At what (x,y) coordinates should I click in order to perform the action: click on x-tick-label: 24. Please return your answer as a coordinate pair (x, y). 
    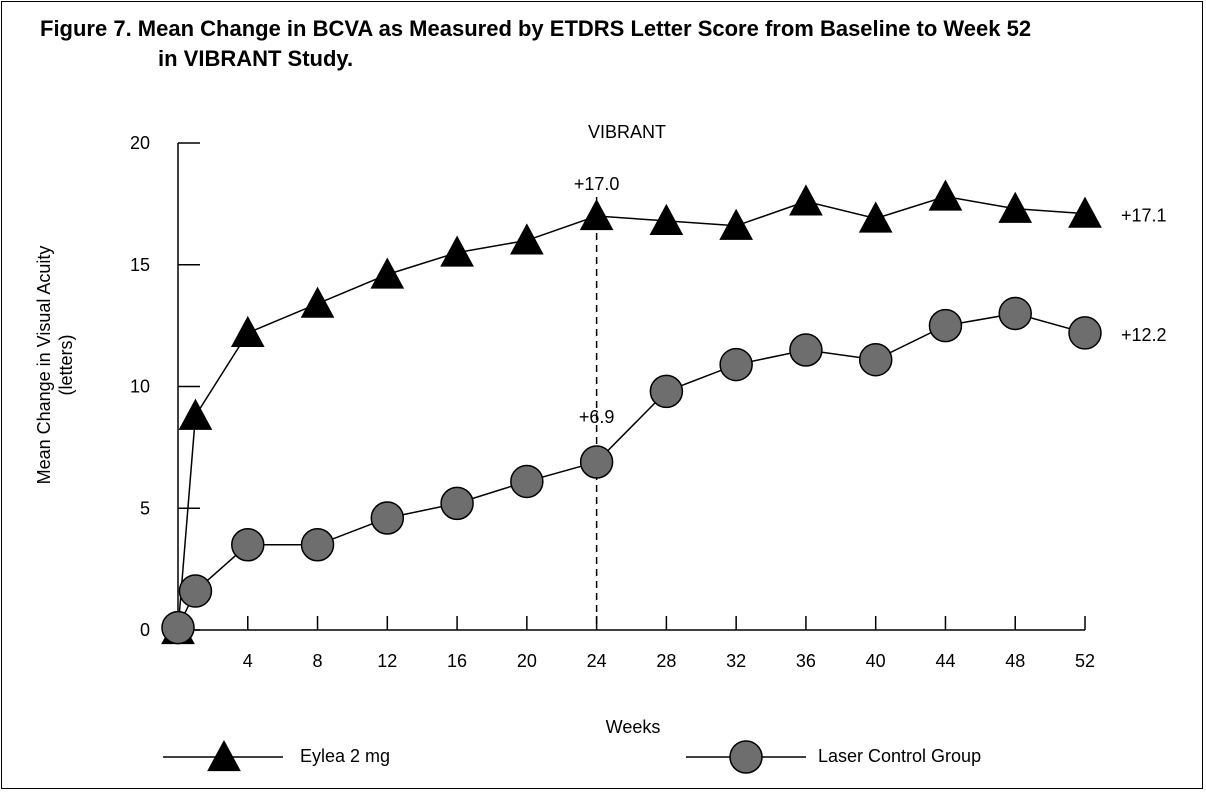
    Looking at the image, I should click on (597, 661).